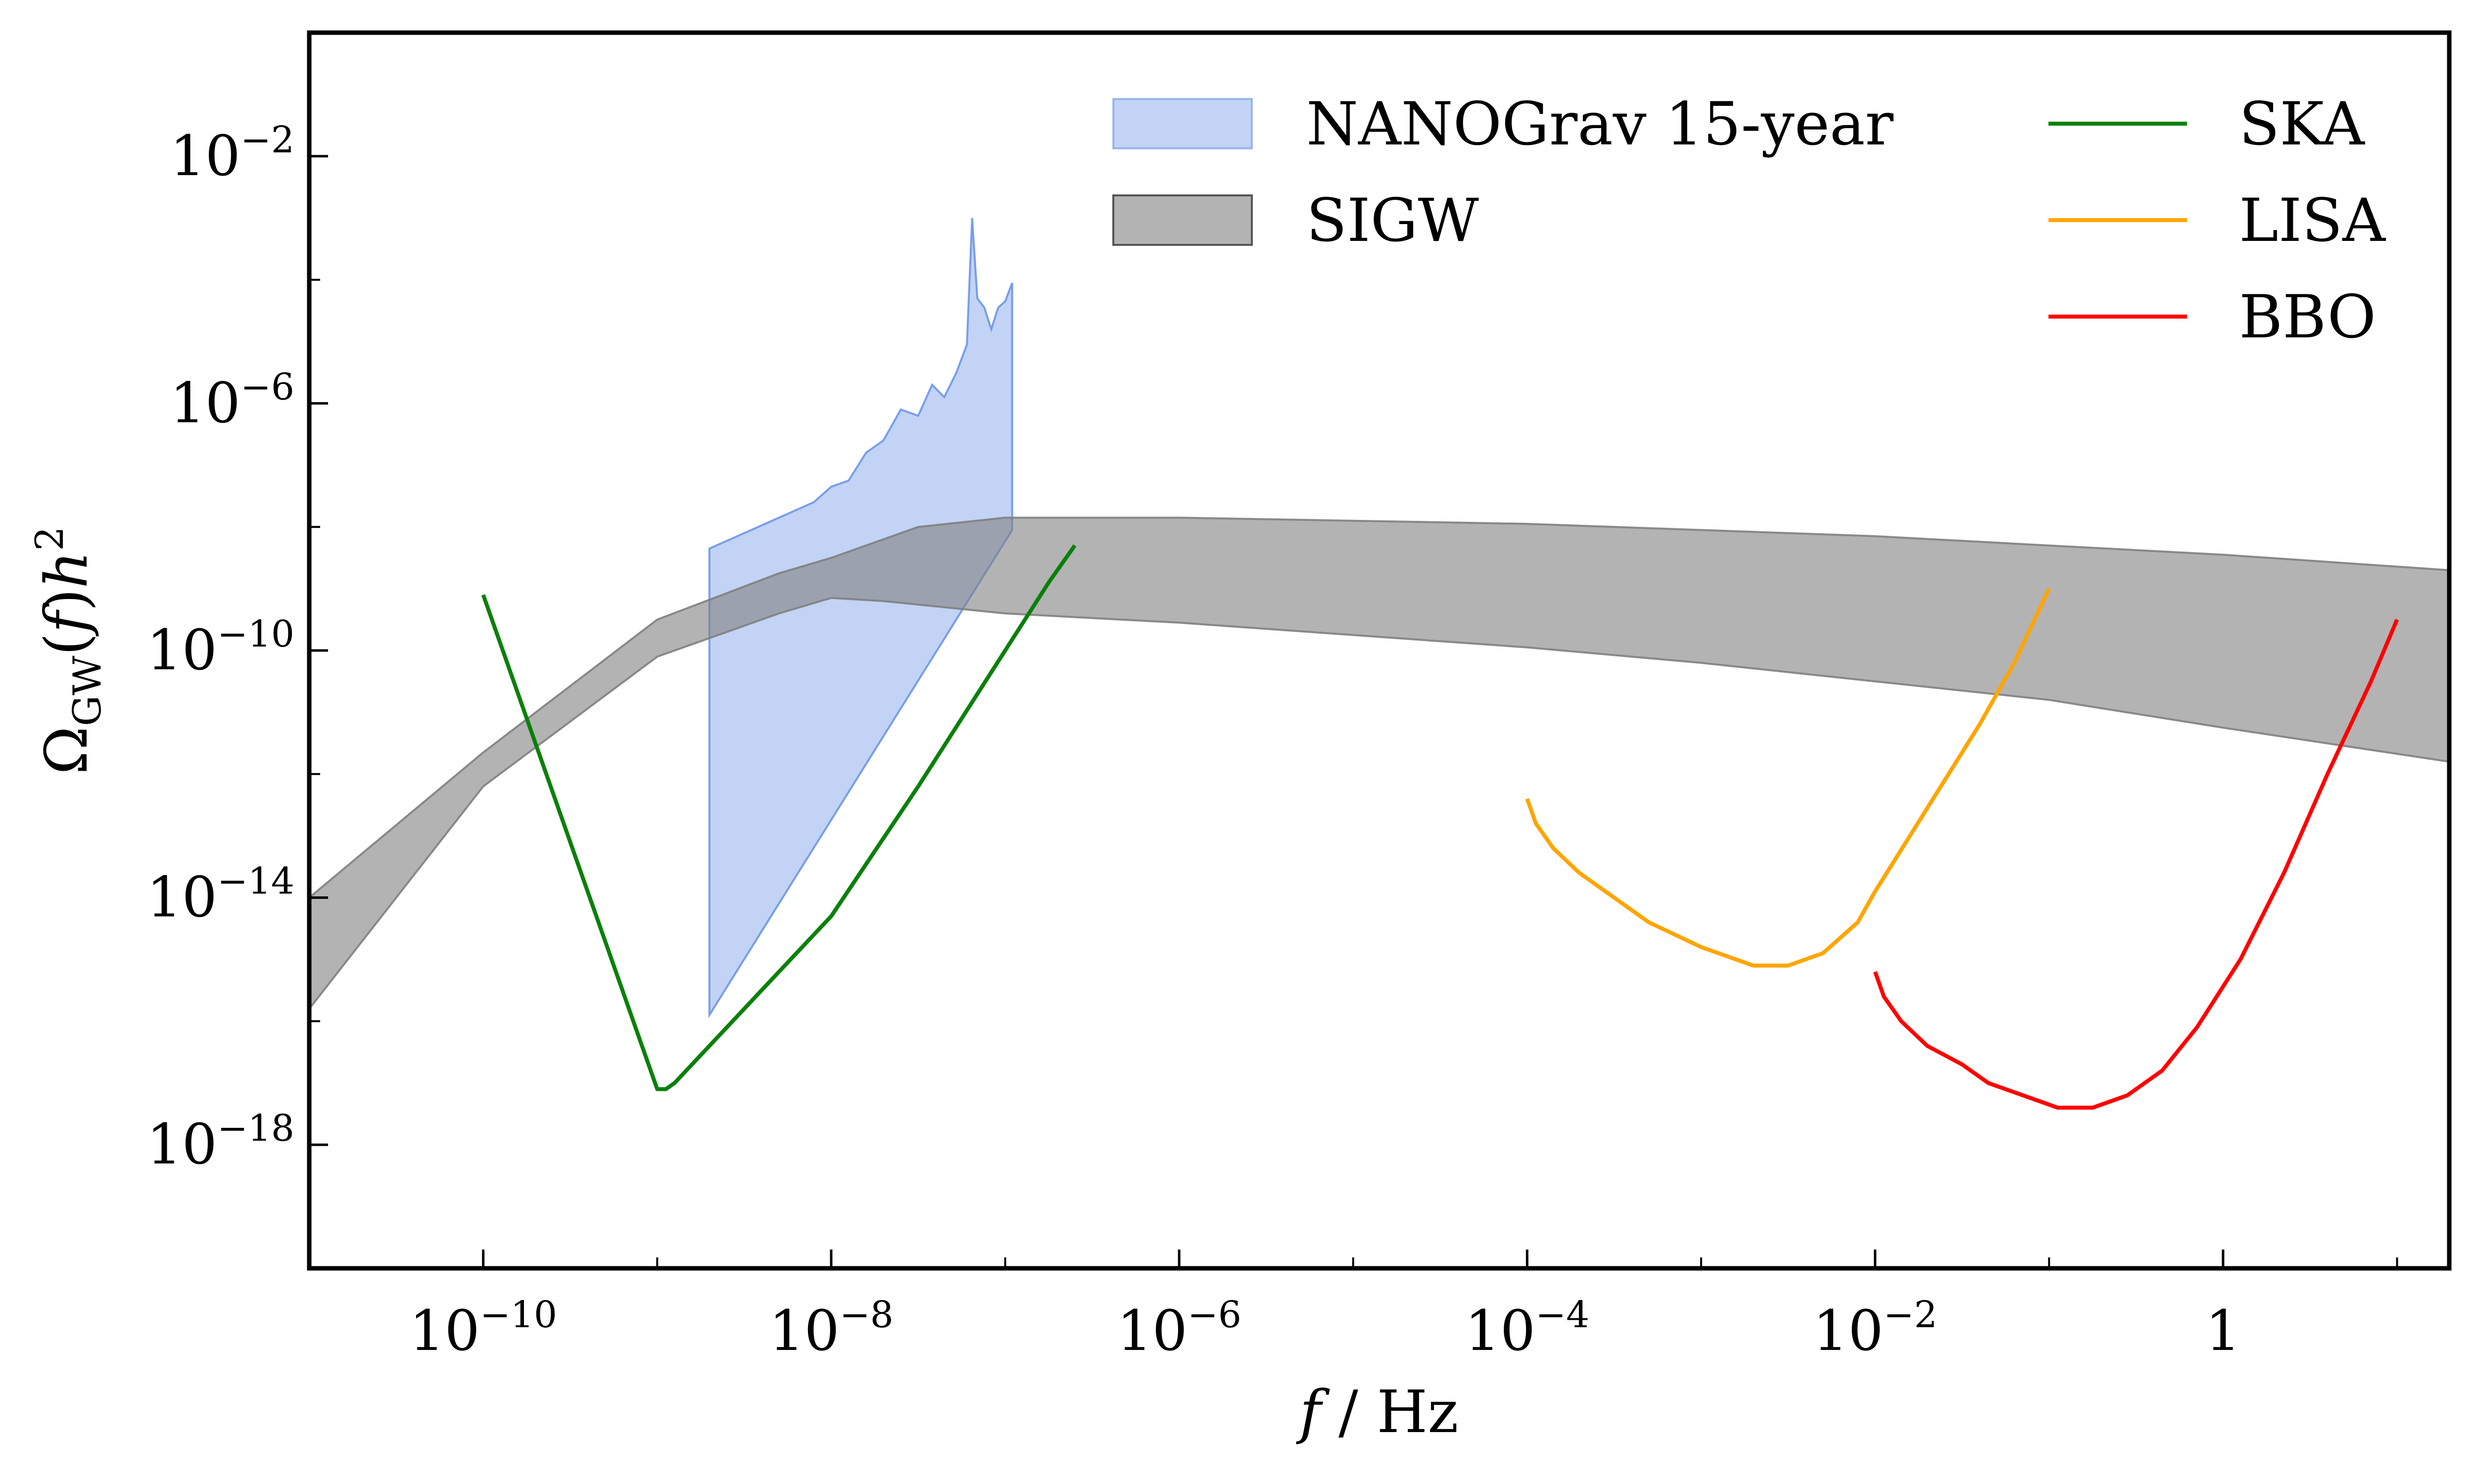 The image size is (2474, 1484). I want to click on legend: NANOGrav 15-year SIGW SKA LISA BBO, so click(1749, 221).